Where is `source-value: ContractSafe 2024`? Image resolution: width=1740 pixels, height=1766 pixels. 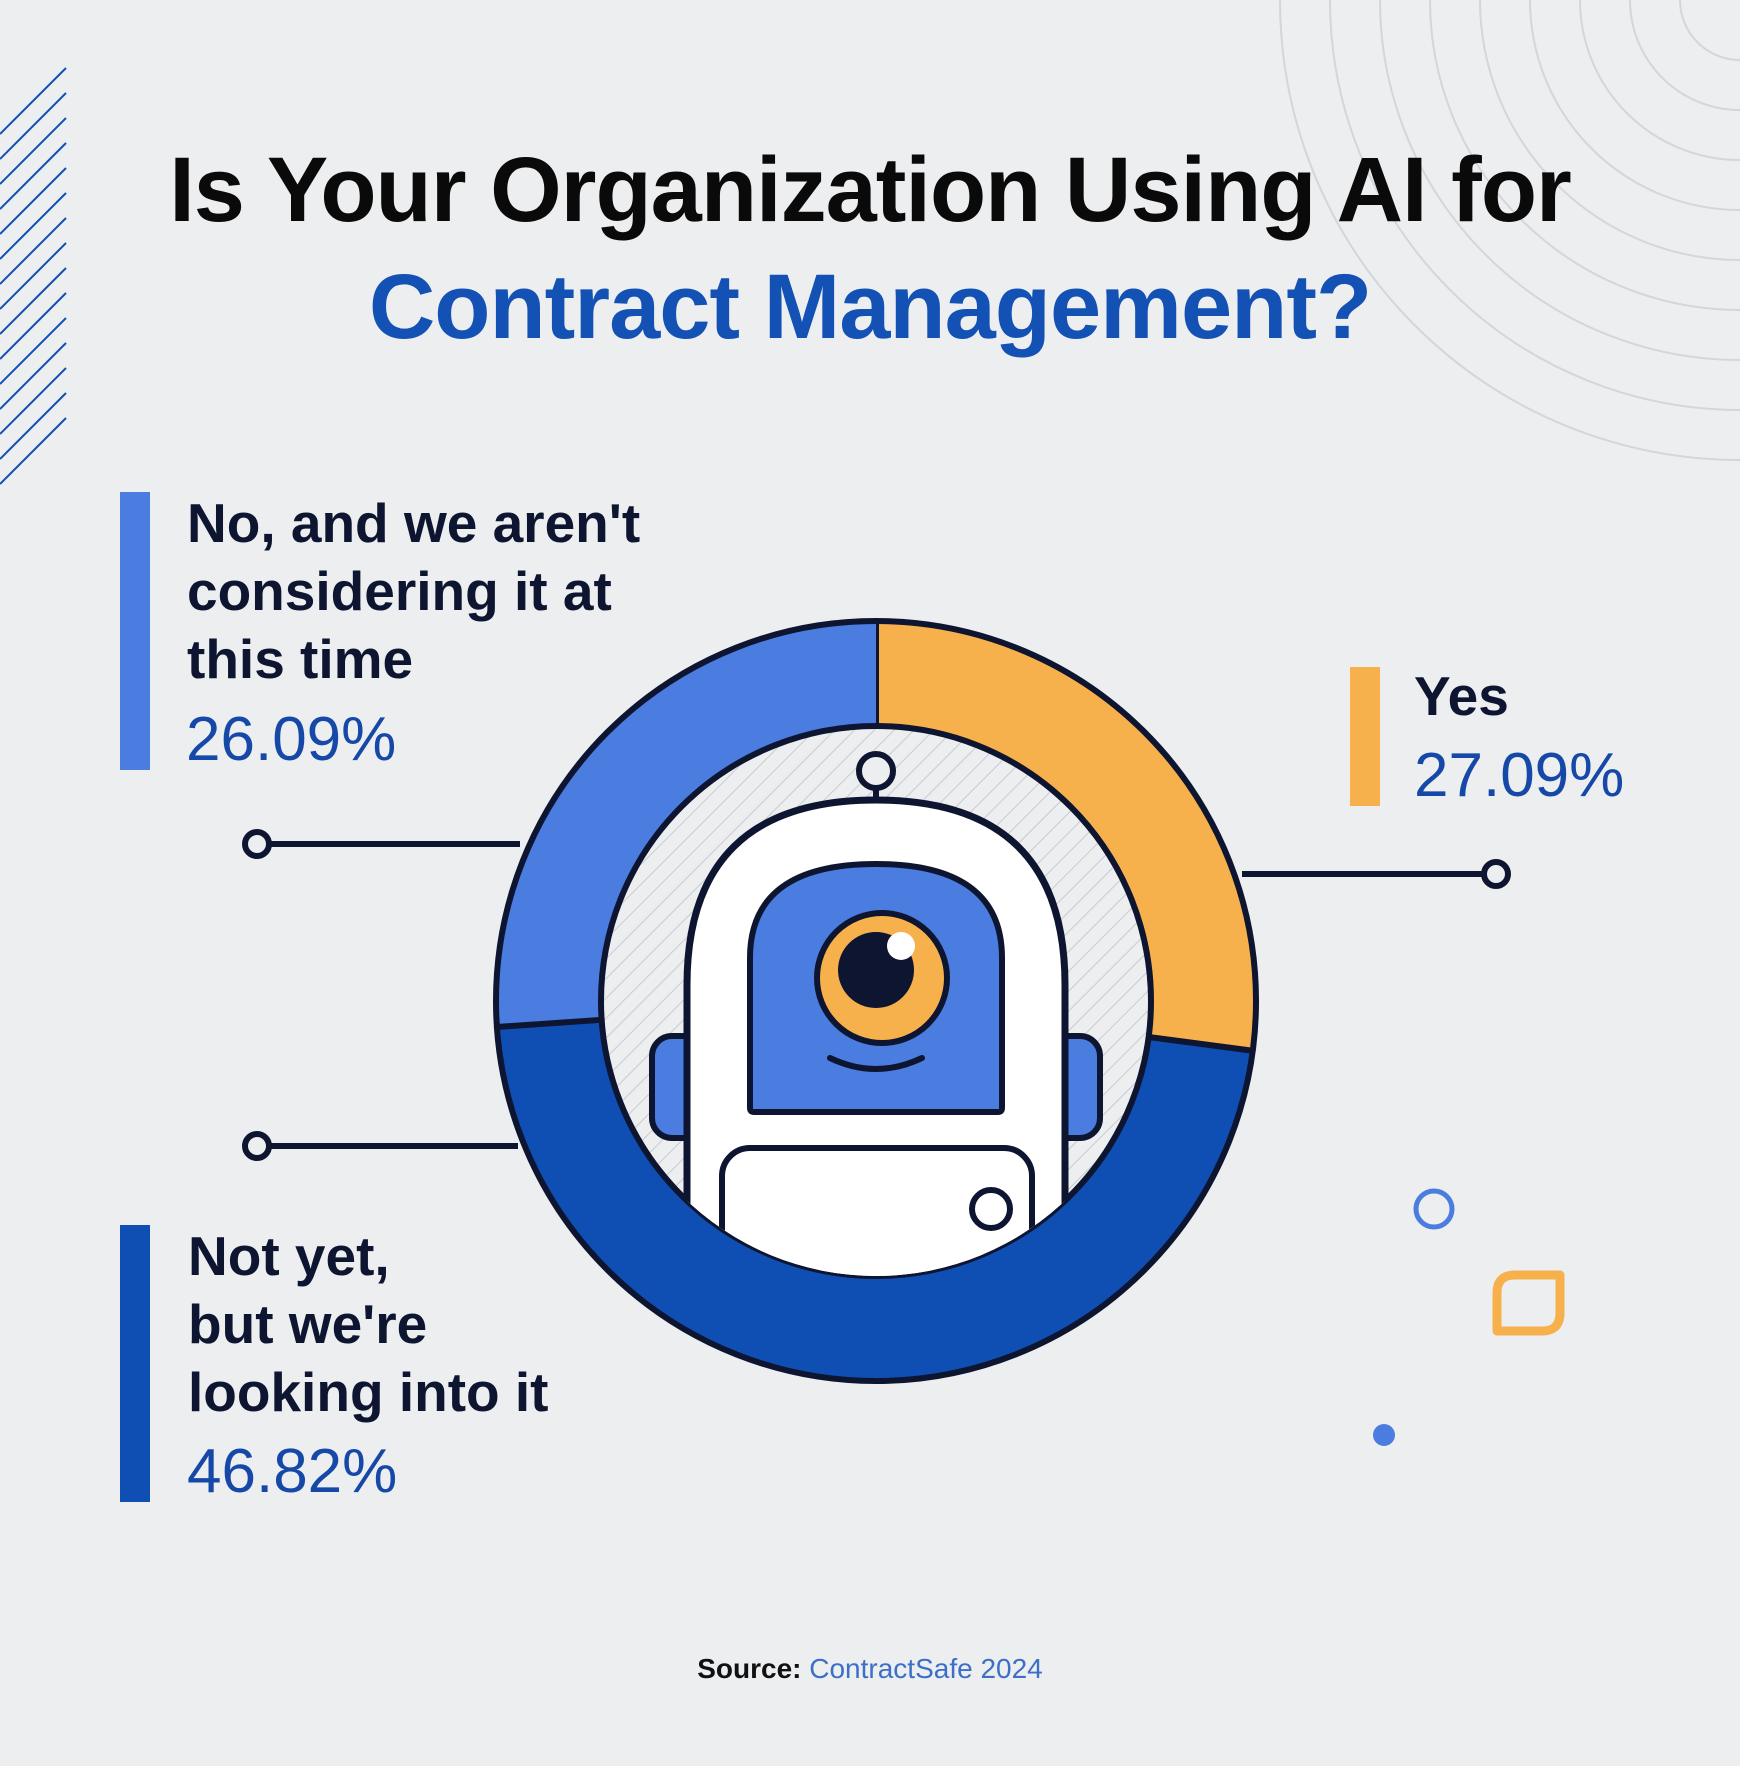 source-value: ContractSafe 2024 is located at coordinates (926, 1668).